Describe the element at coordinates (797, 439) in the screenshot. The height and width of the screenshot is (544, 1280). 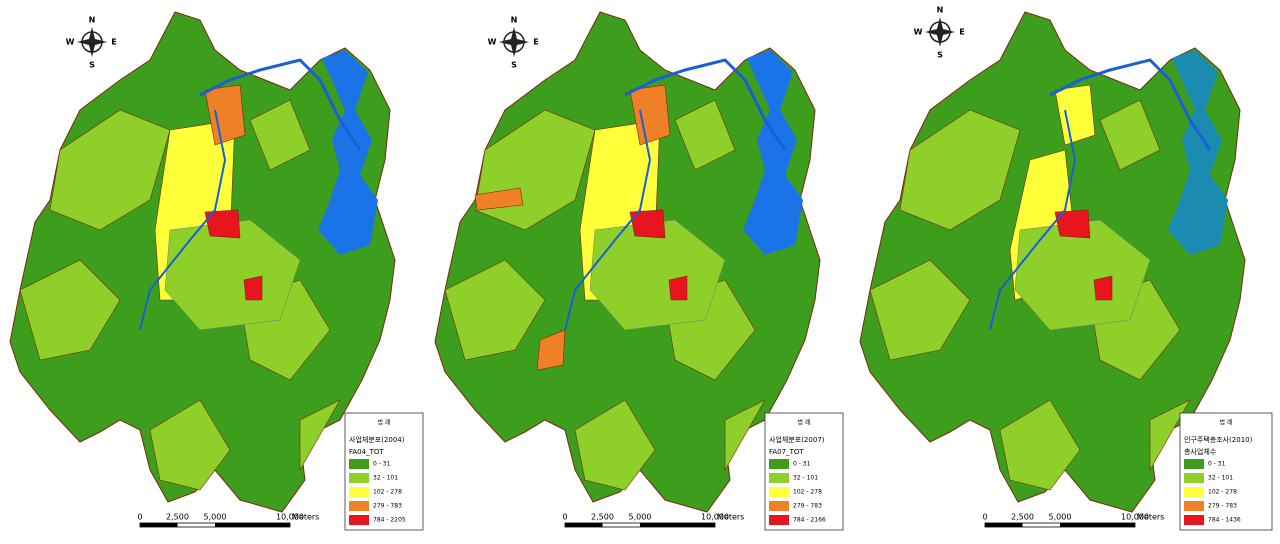
I see `legend-title: 사업체분포(2007)` at that location.